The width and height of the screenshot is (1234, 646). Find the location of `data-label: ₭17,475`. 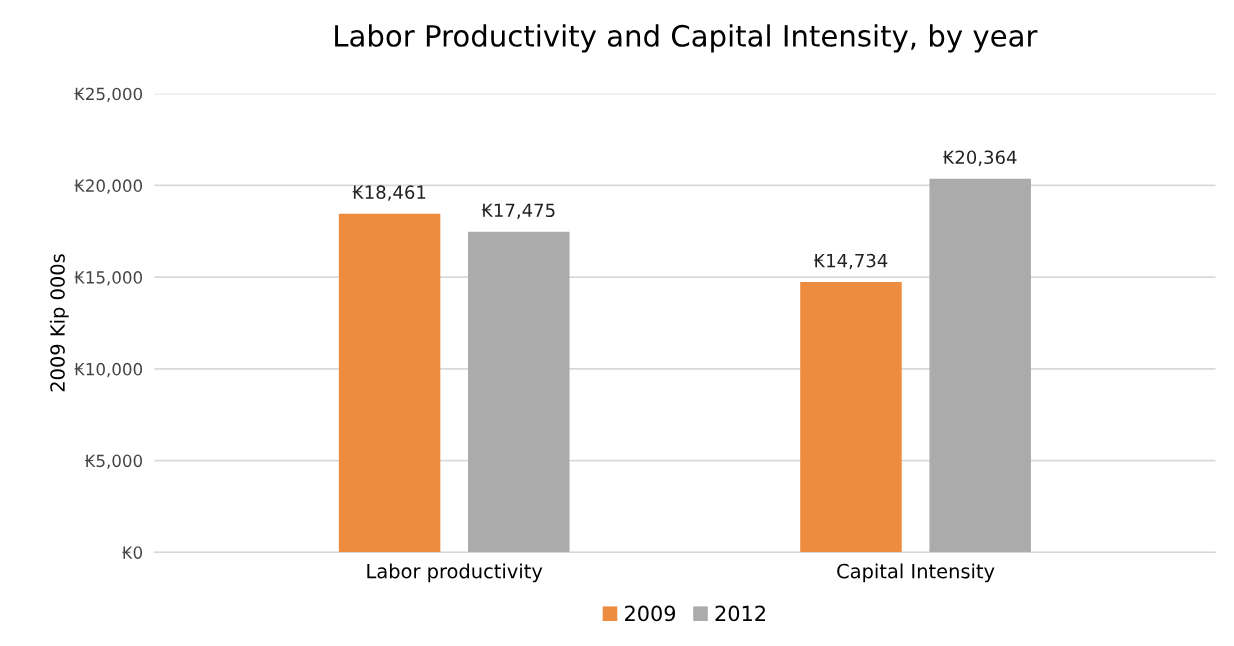

data-label: ₭17,475 is located at coordinates (518, 211).